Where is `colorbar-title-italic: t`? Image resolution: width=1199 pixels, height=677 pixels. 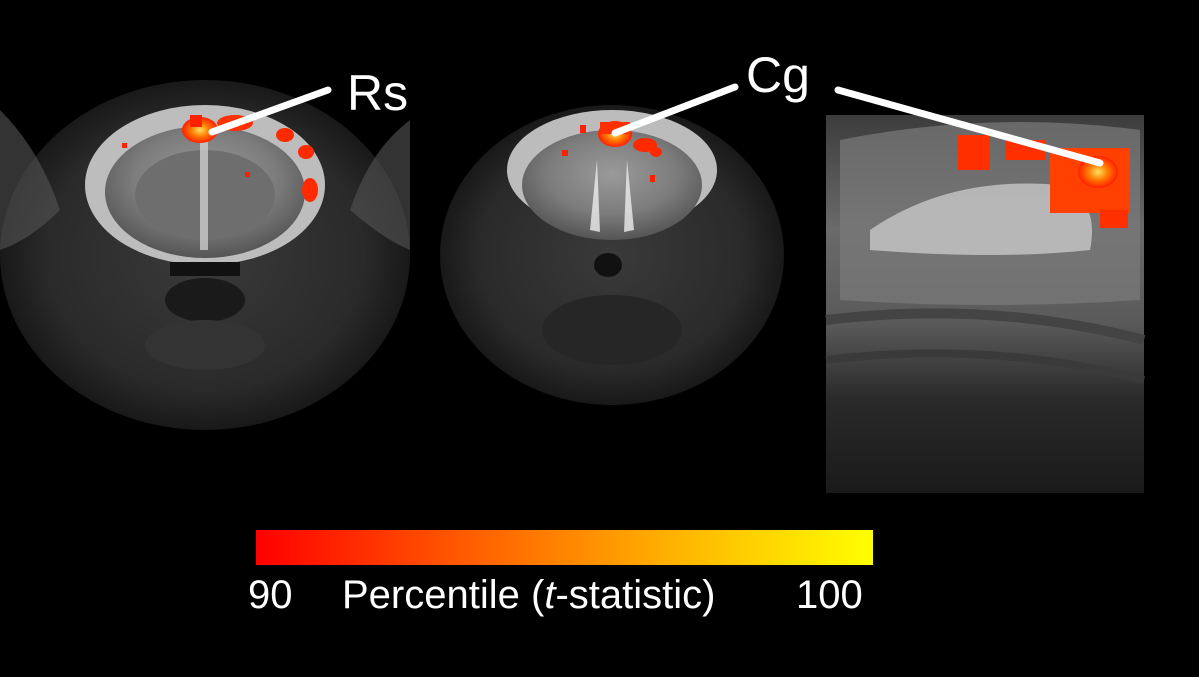 colorbar-title-italic: t is located at coordinates (550, 595).